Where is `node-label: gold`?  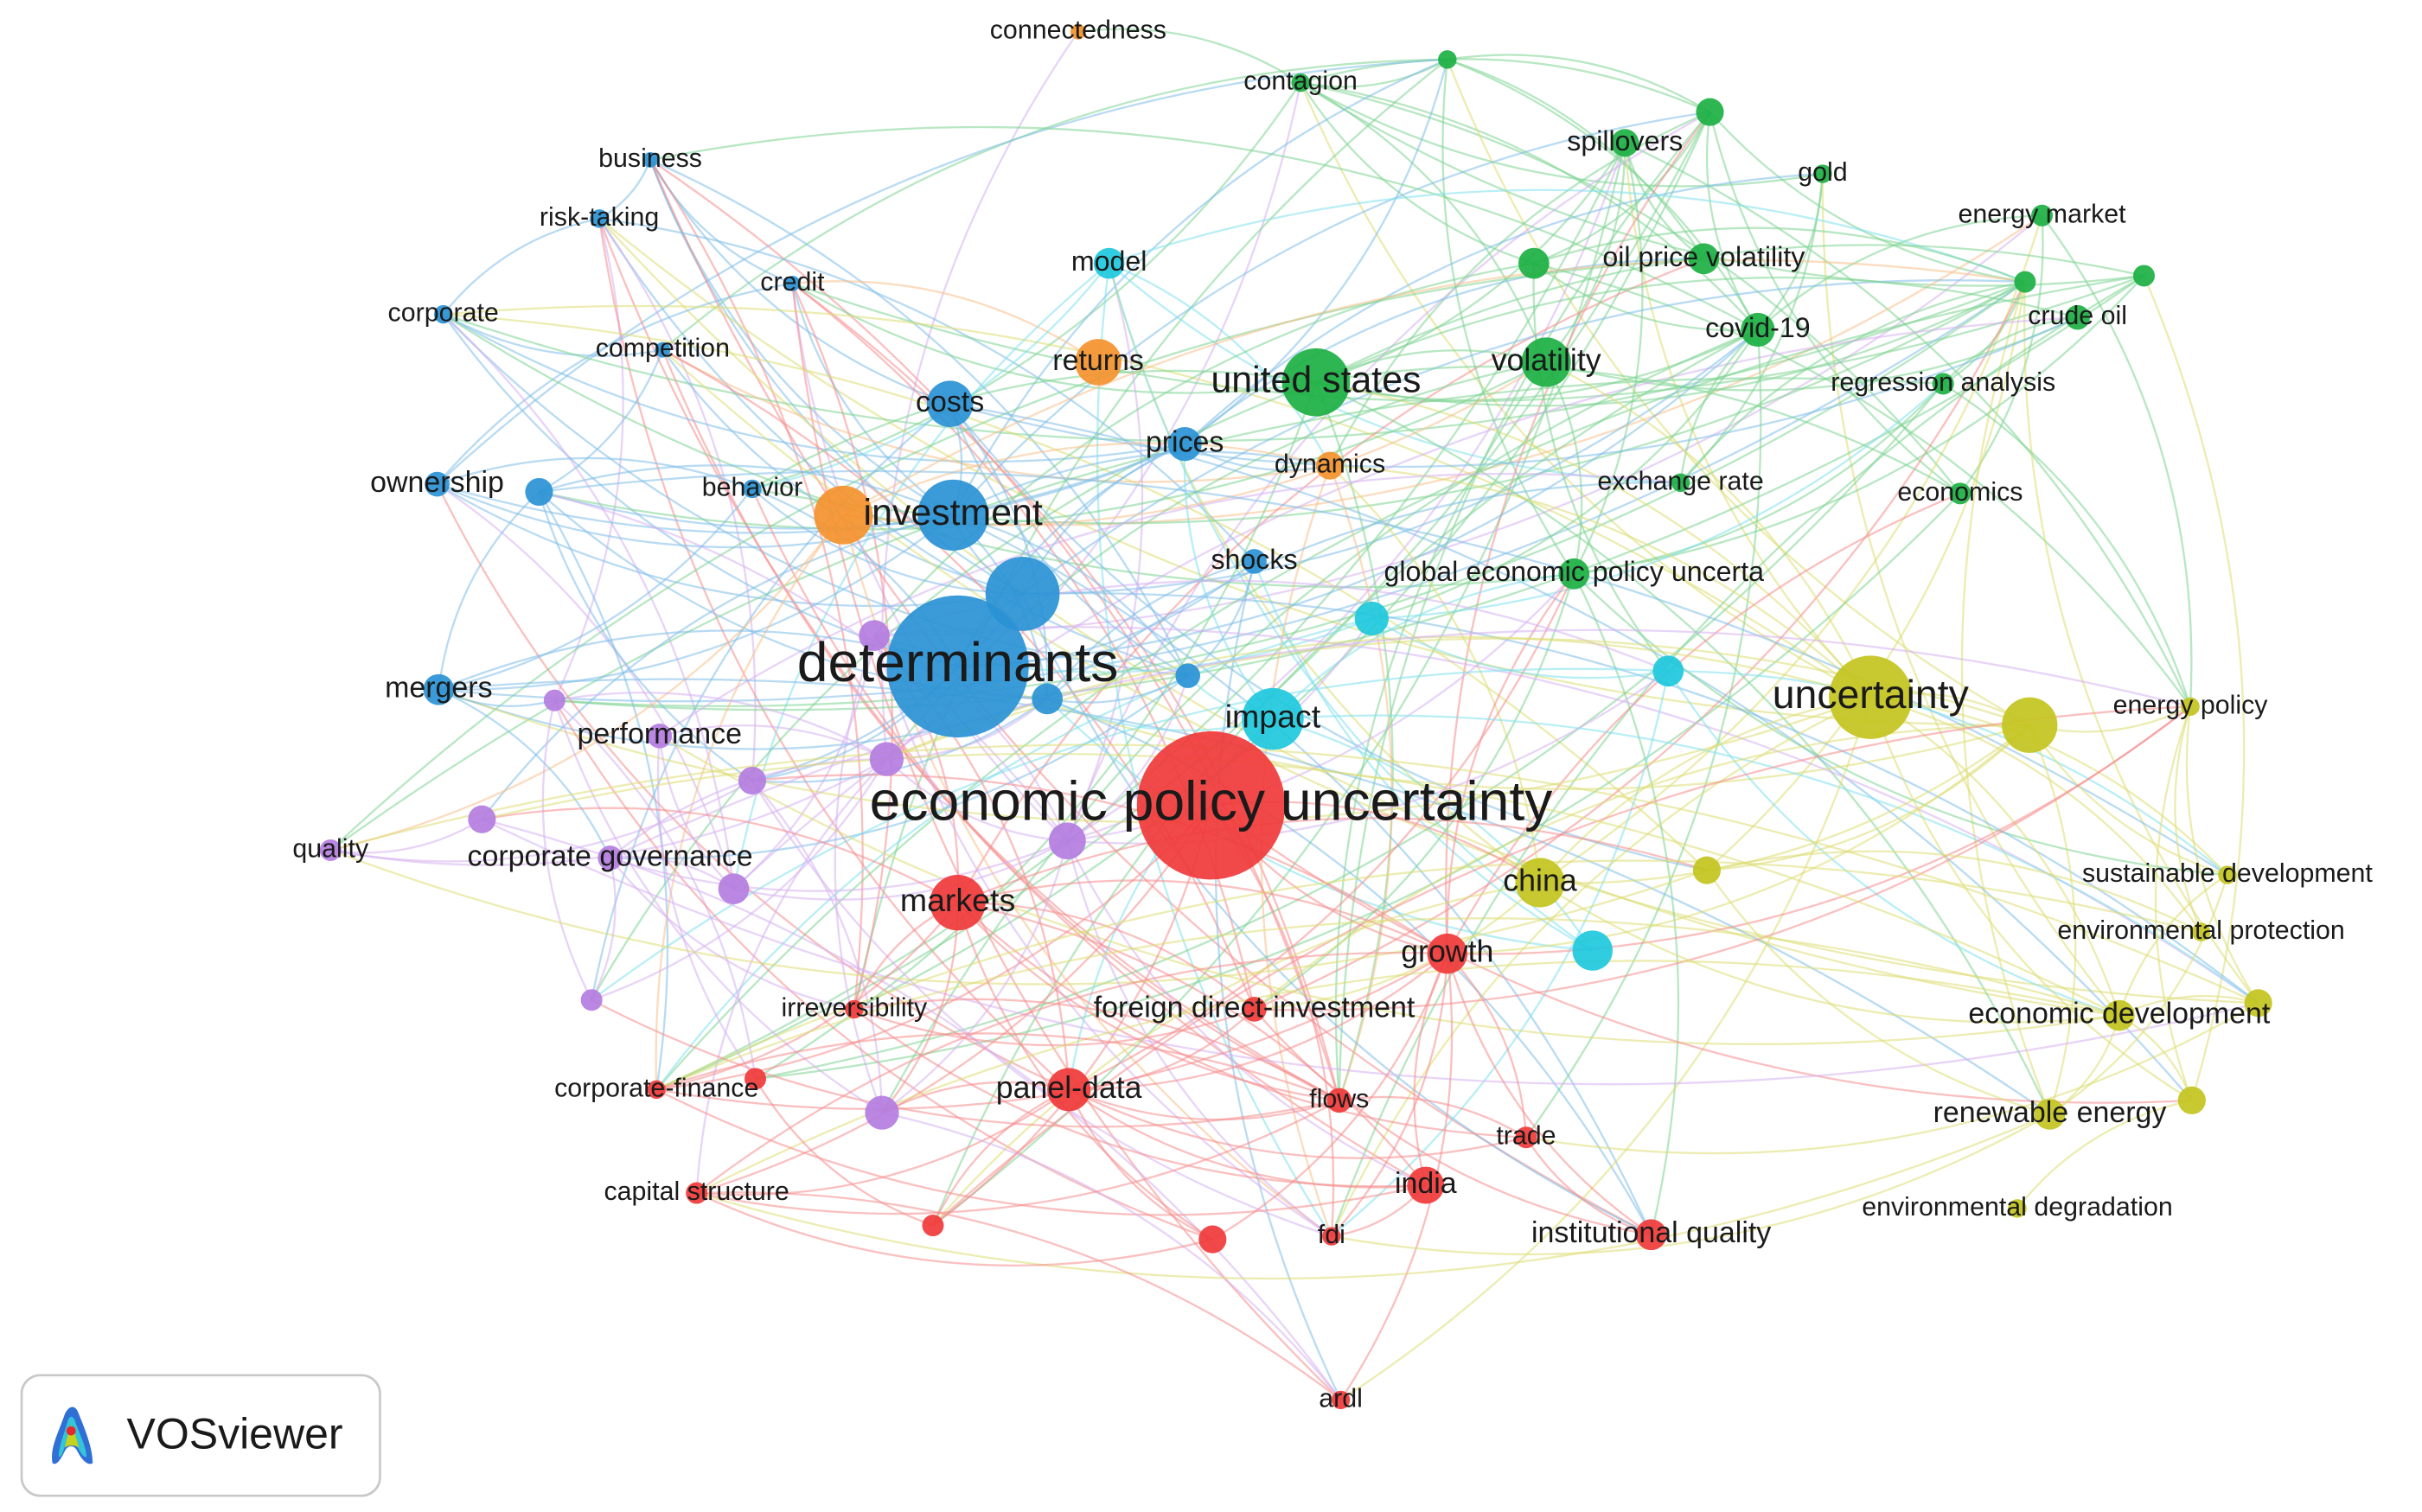
node-label: gold is located at coordinates (1822, 172).